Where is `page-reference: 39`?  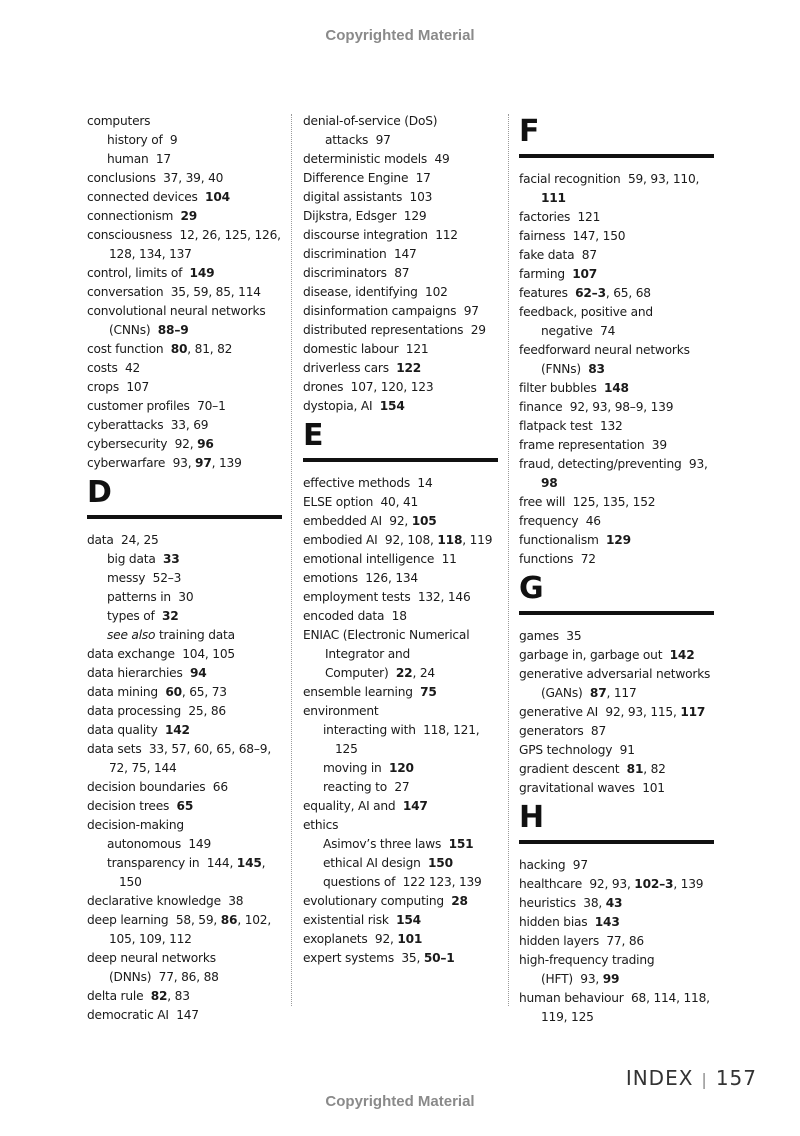 page-reference: 39 is located at coordinates (659, 445).